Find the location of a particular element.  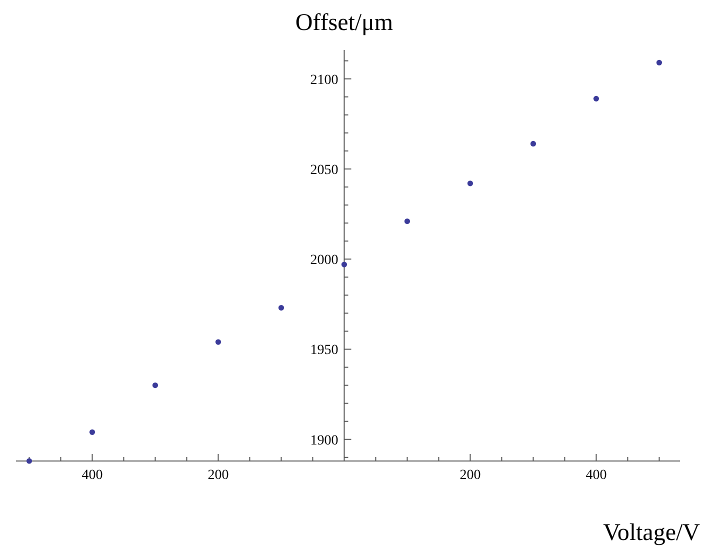

x-axis-title: Voltage/V is located at coordinates (652, 533).